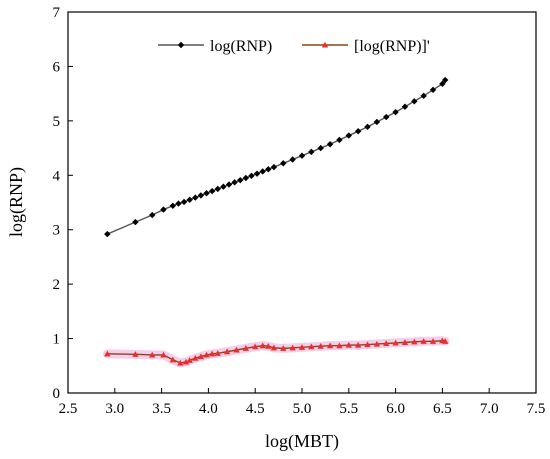  What do you see at coordinates (241, 46) in the screenshot?
I see `legend-label: log(RNP)` at bounding box center [241, 46].